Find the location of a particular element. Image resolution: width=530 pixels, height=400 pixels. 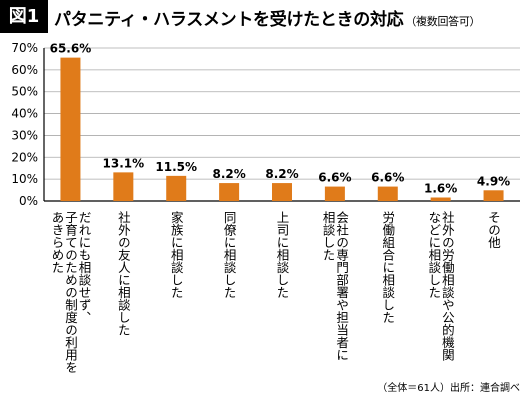

data-label: 65.6% is located at coordinates (71, 49).